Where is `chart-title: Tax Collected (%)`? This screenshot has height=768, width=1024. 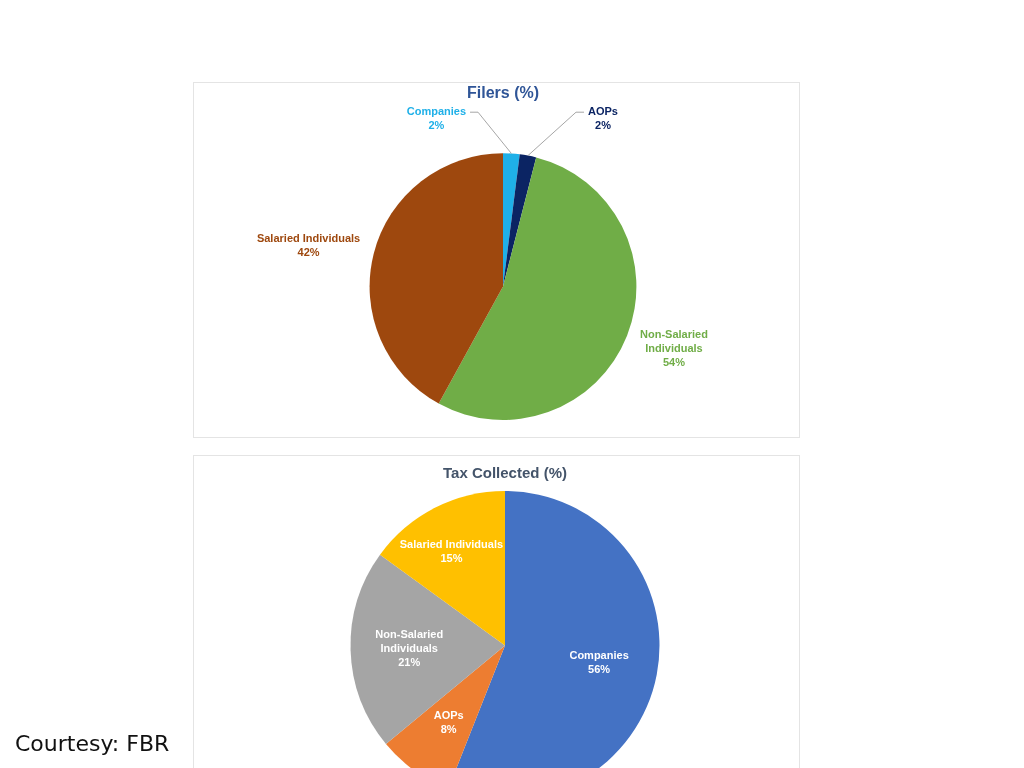
chart-title: Tax Collected (%) is located at coordinates (505, 473).